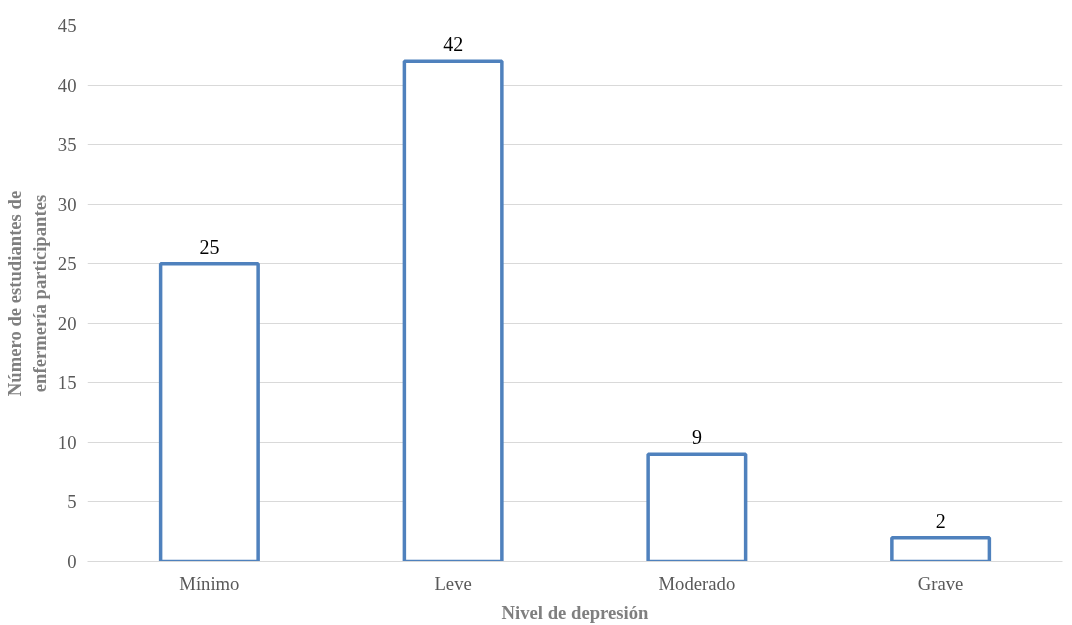  Describe the element at coordinates (453, 44) in the screenshot. I see `data-label: 42` at that location.